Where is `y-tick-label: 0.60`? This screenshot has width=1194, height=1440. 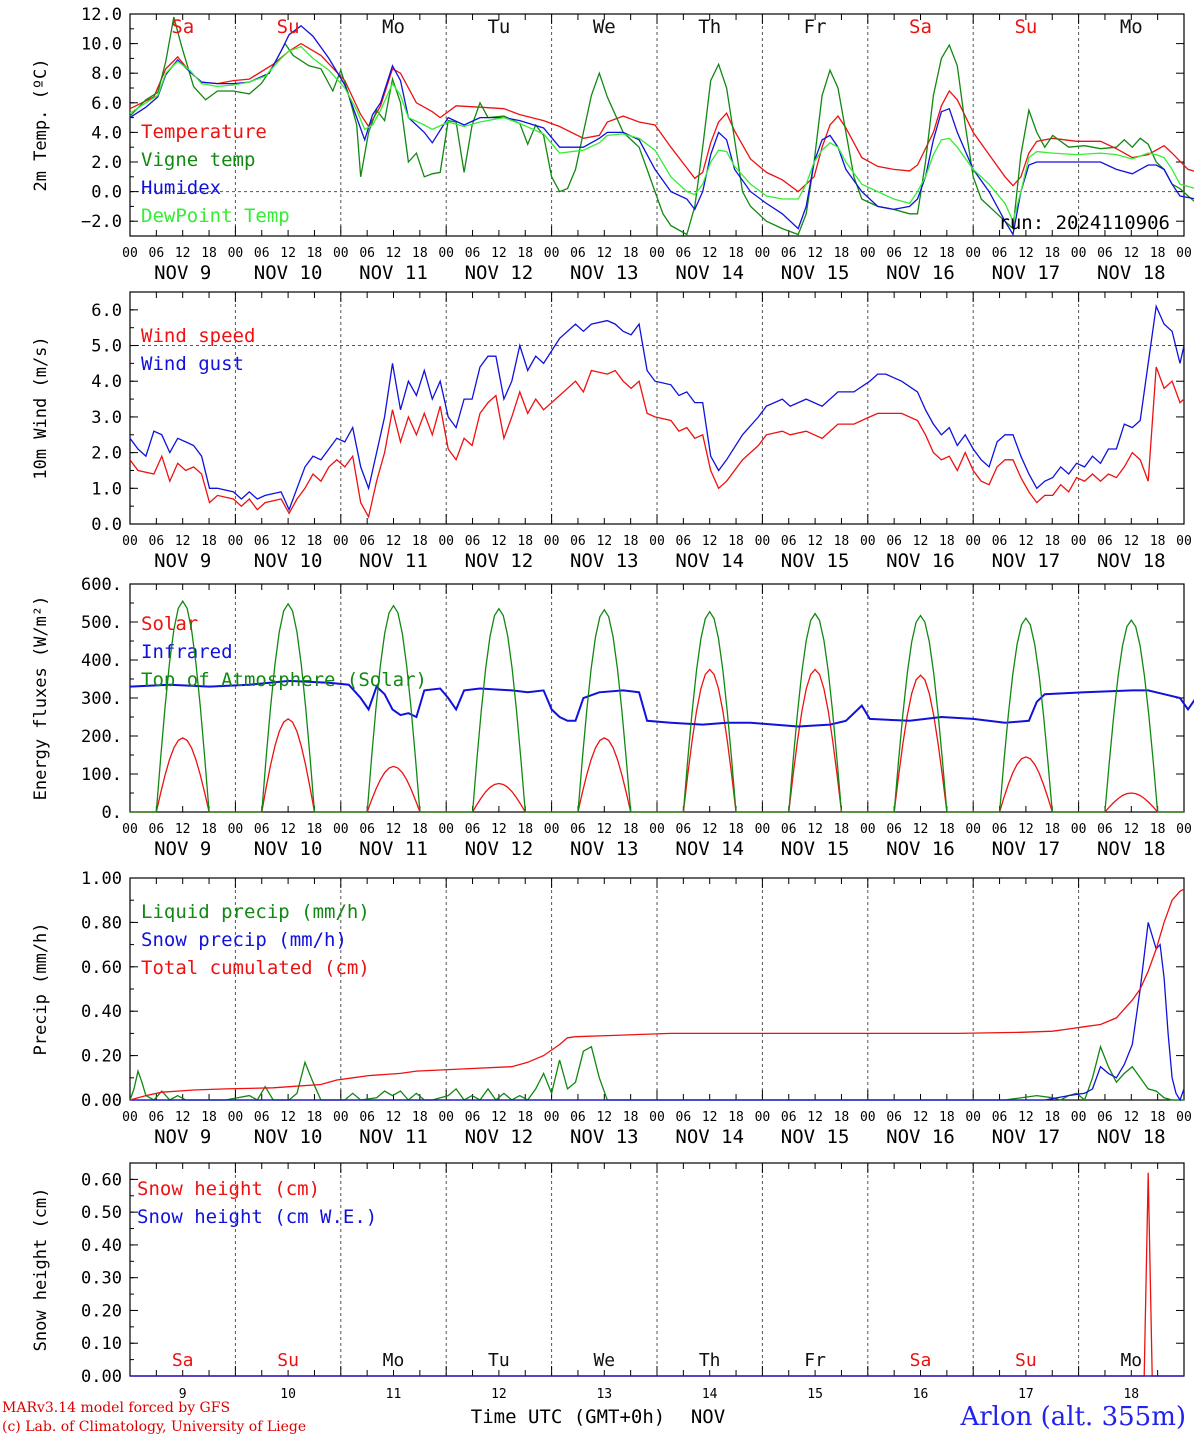
y-tick-label: 0.60 is located at coordinates (101, 1180).